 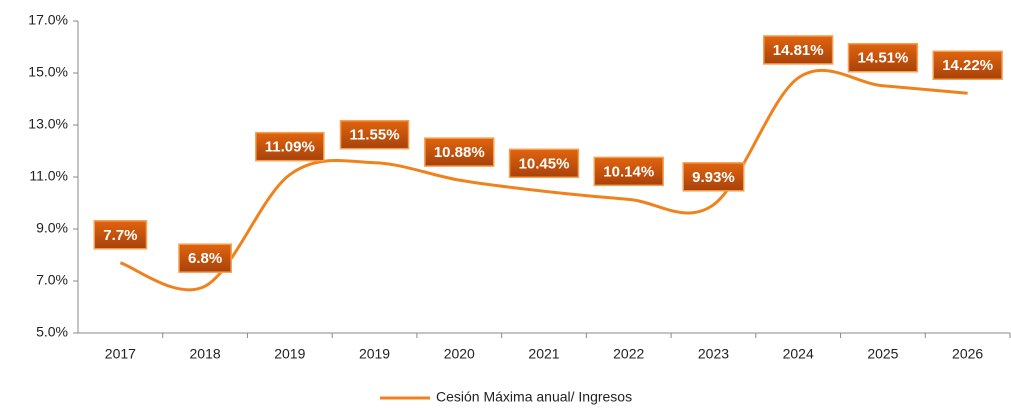 I want to click on value-label-group: 11.09%, so click(x=290, y=146).